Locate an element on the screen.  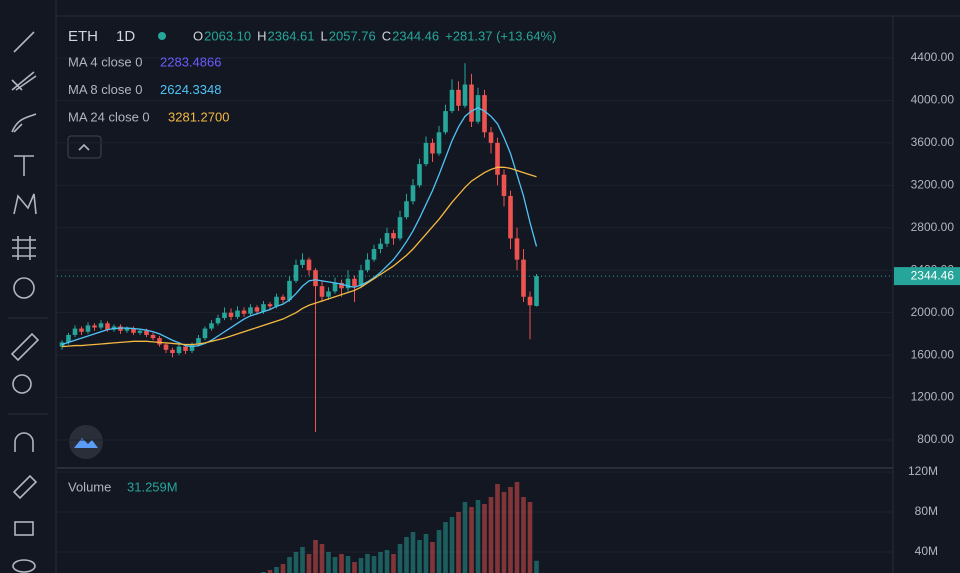
lock-drawing-tool is located at coordinates (25, 487).